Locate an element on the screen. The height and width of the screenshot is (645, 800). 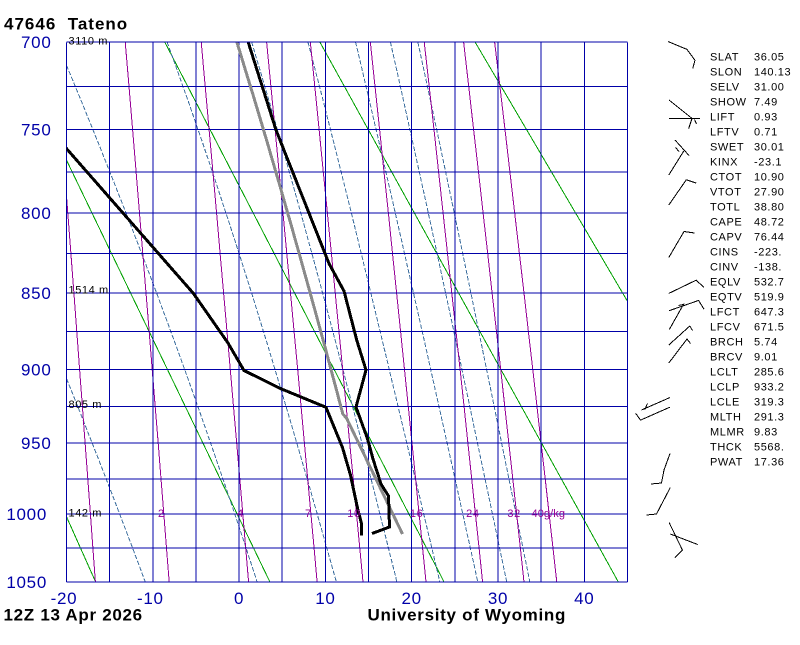
svg-text: 31.00 is located at coordinates (769, 88).